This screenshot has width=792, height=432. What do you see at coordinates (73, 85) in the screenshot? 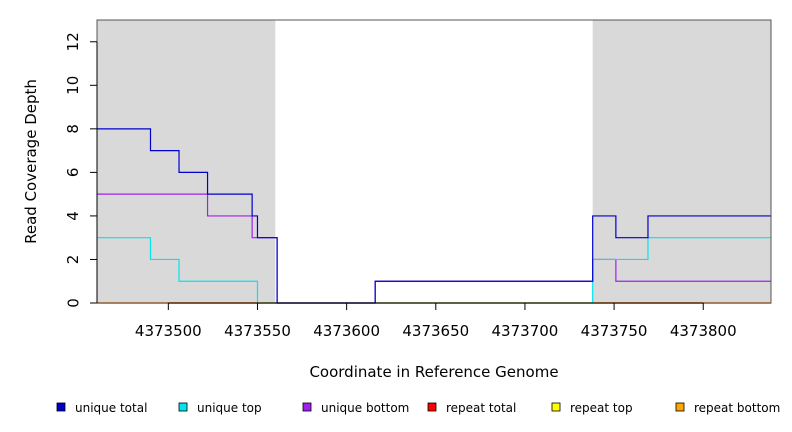
I see `y-tick-label: 10` at bounding box center [73, 85].